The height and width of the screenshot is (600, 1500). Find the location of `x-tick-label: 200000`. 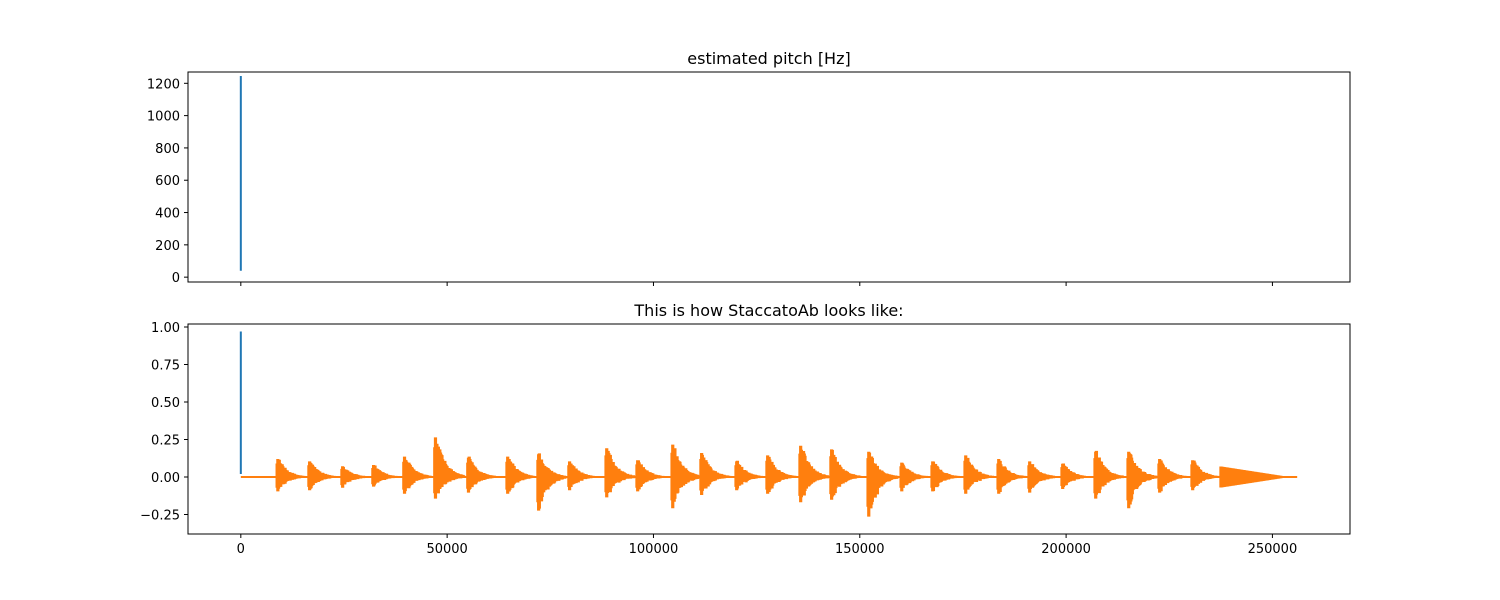

x-tick-label: 200000 is located at coordinates (1066, 549).